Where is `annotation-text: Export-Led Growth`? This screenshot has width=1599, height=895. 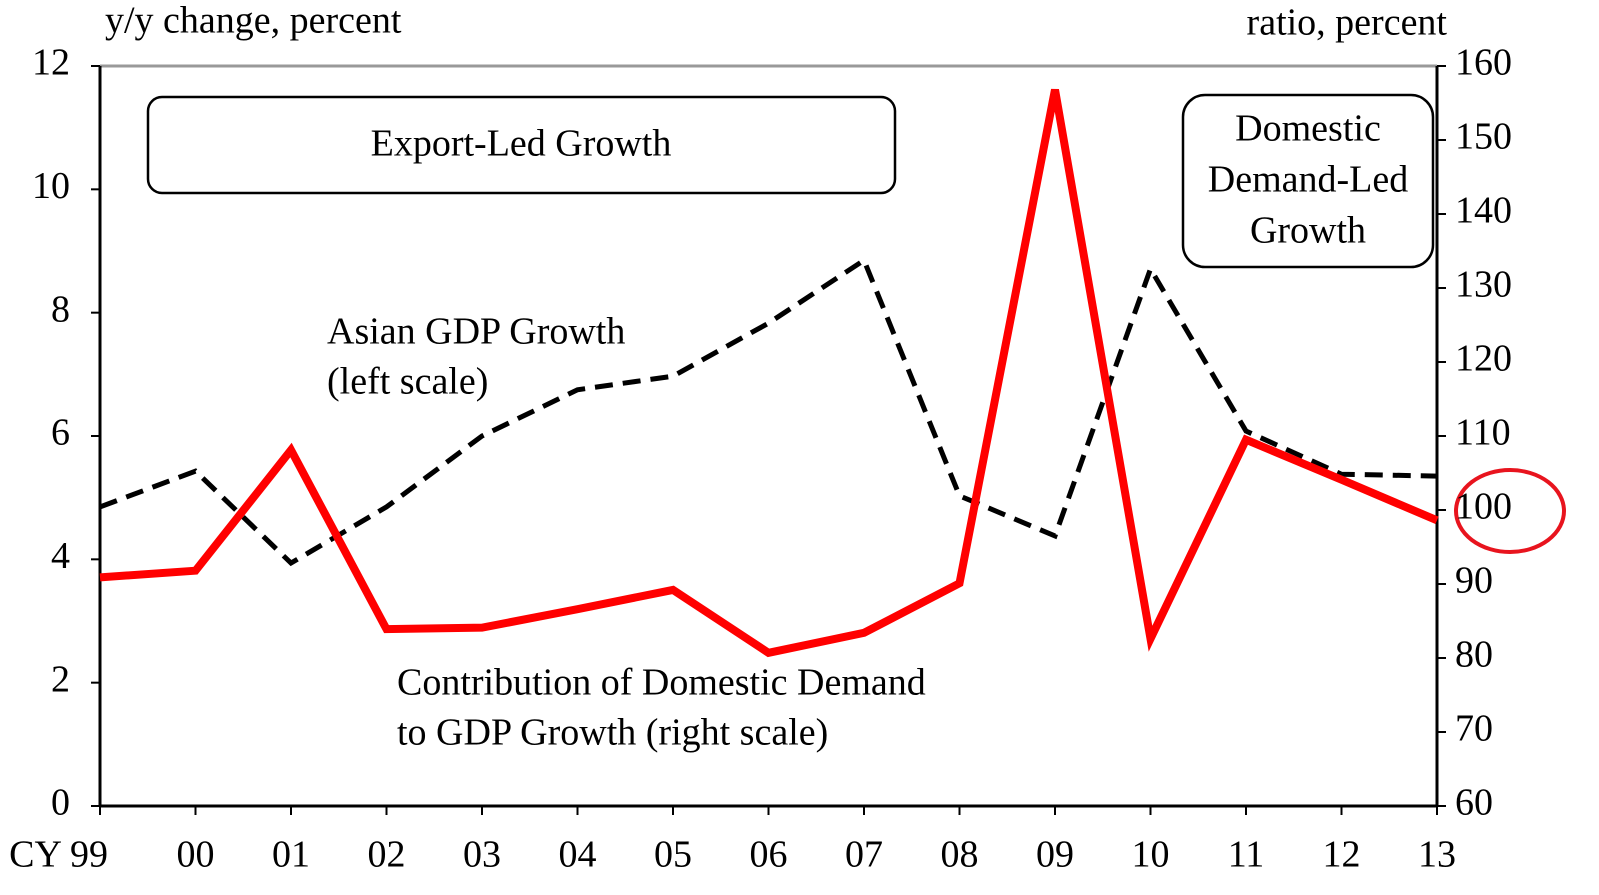
annotation-text: Export-Led Growth is located at coordinates (521, 144).